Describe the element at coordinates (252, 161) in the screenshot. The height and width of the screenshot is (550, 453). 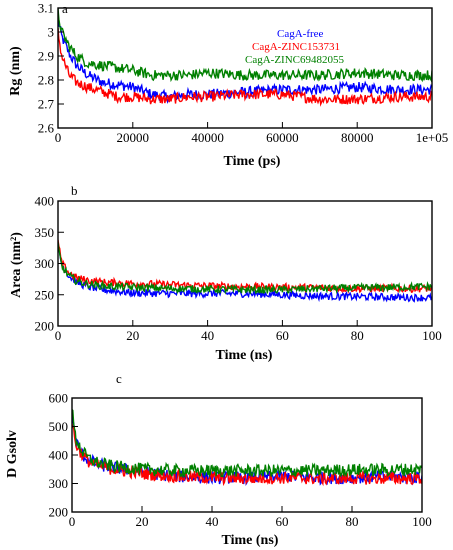
I see `panel-a-xlabel: Time (ps)` at that location.